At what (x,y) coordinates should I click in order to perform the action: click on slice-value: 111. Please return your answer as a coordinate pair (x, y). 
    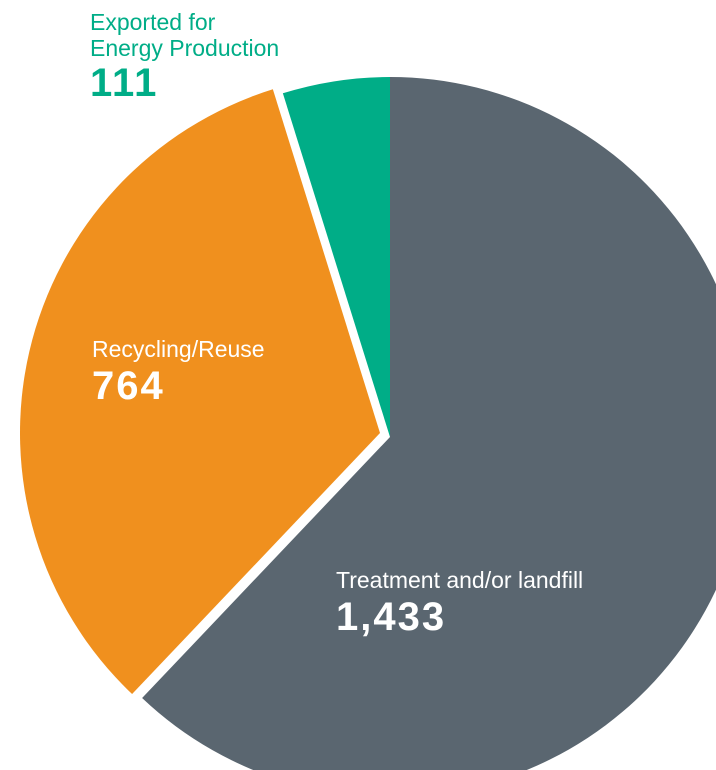
    Looking at the image, I should click on (124, 83).